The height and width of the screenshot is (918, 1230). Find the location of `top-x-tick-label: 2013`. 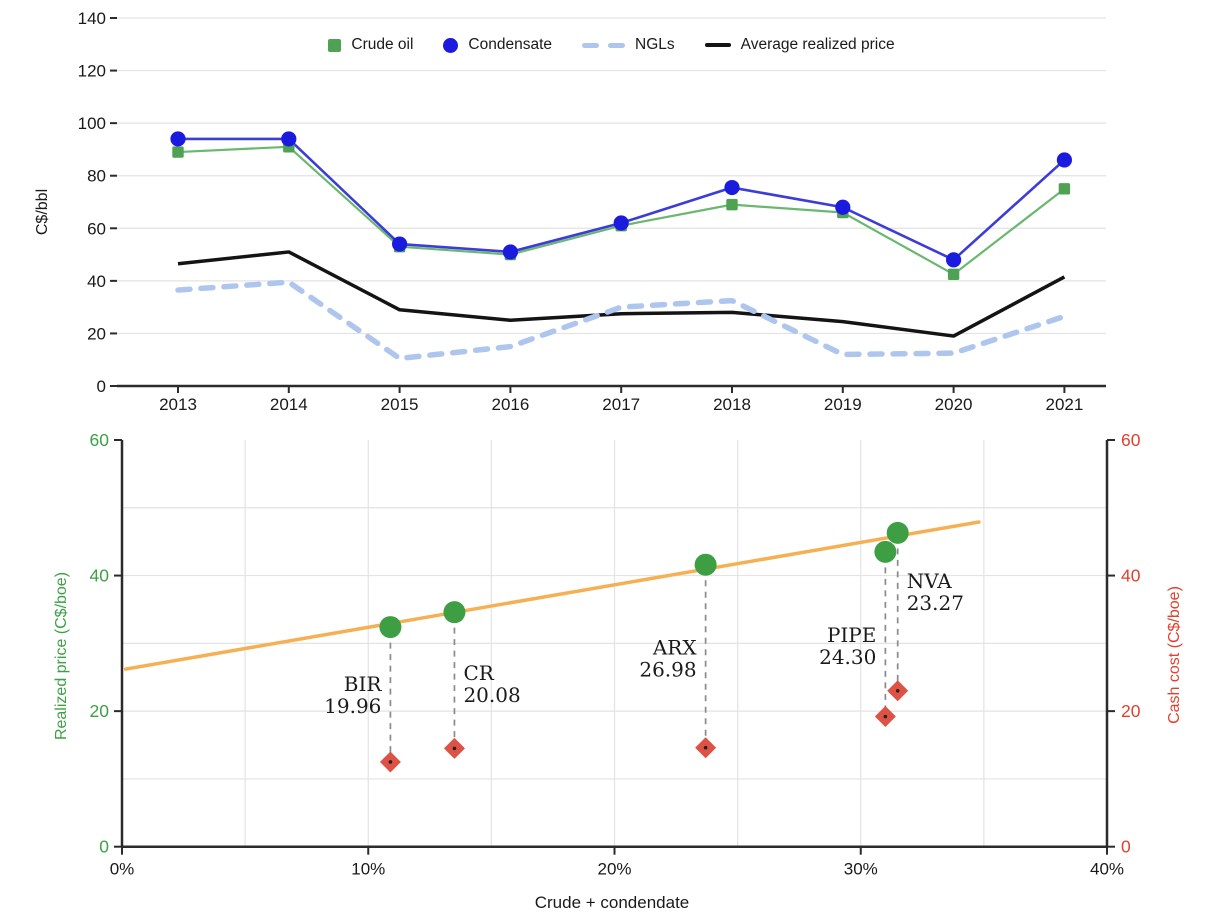

top-x-tick-label: 2013 is located at coordinates (178, 404).